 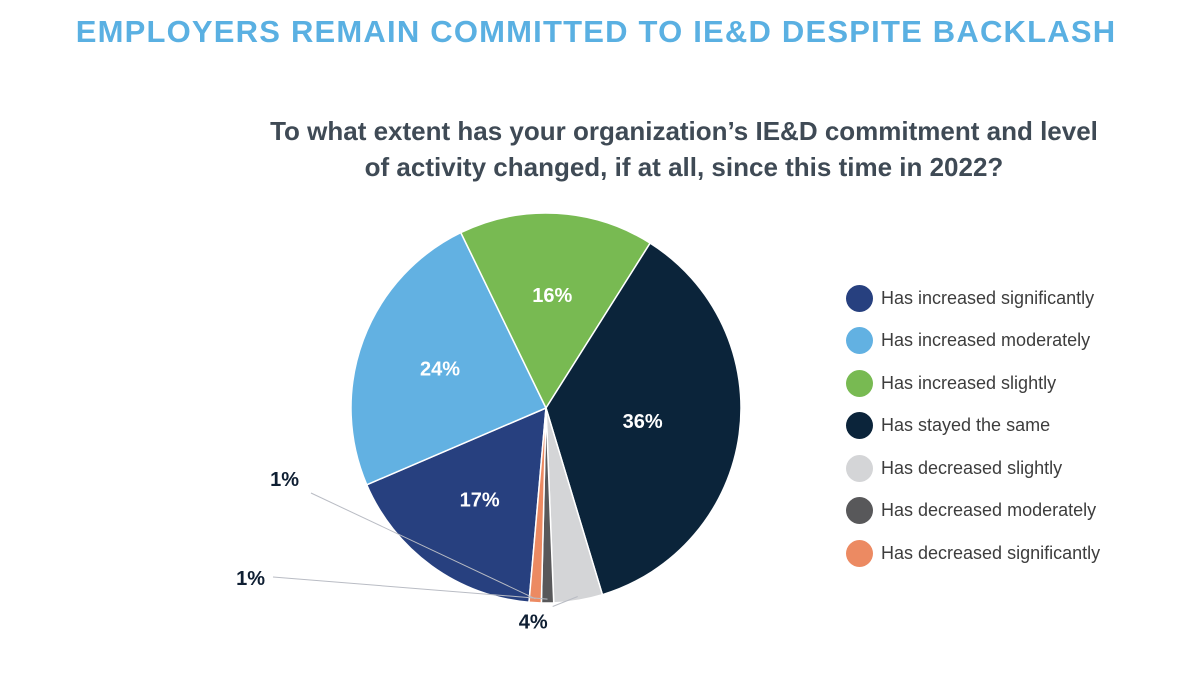 I want to click on legend-item-decreased-significantly: Has decreased significantly, so click(x=973, y=553).